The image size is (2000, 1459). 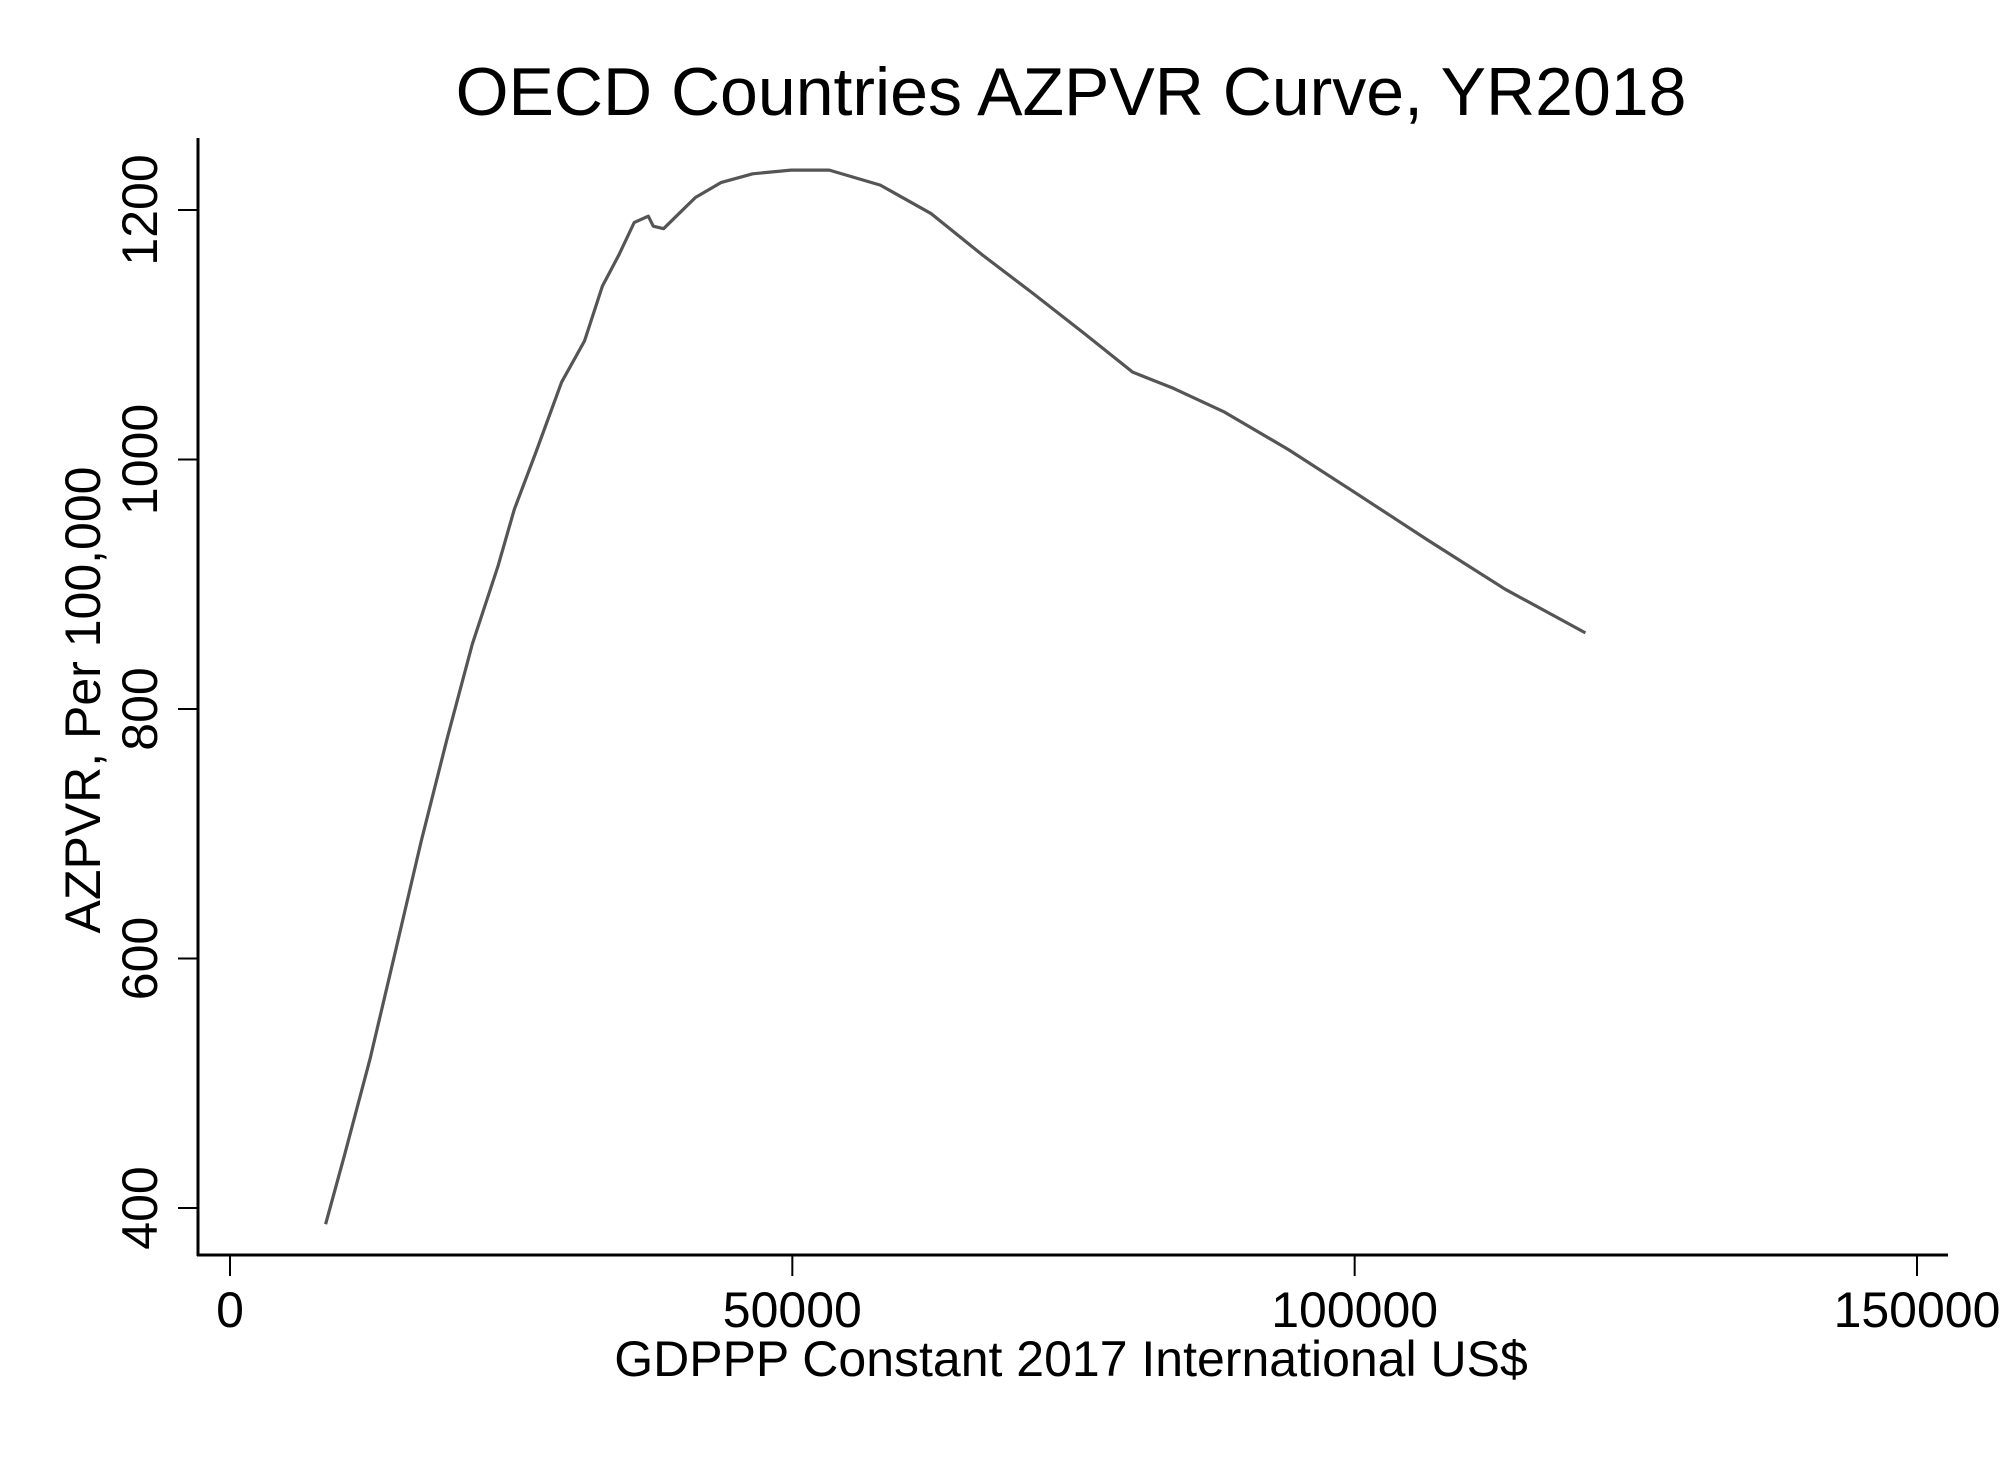 What do you see at coordinates (1917, 1310) in the screenshot?
I see `x-tick-label: 150000` at bounding box center [1917, 1310].